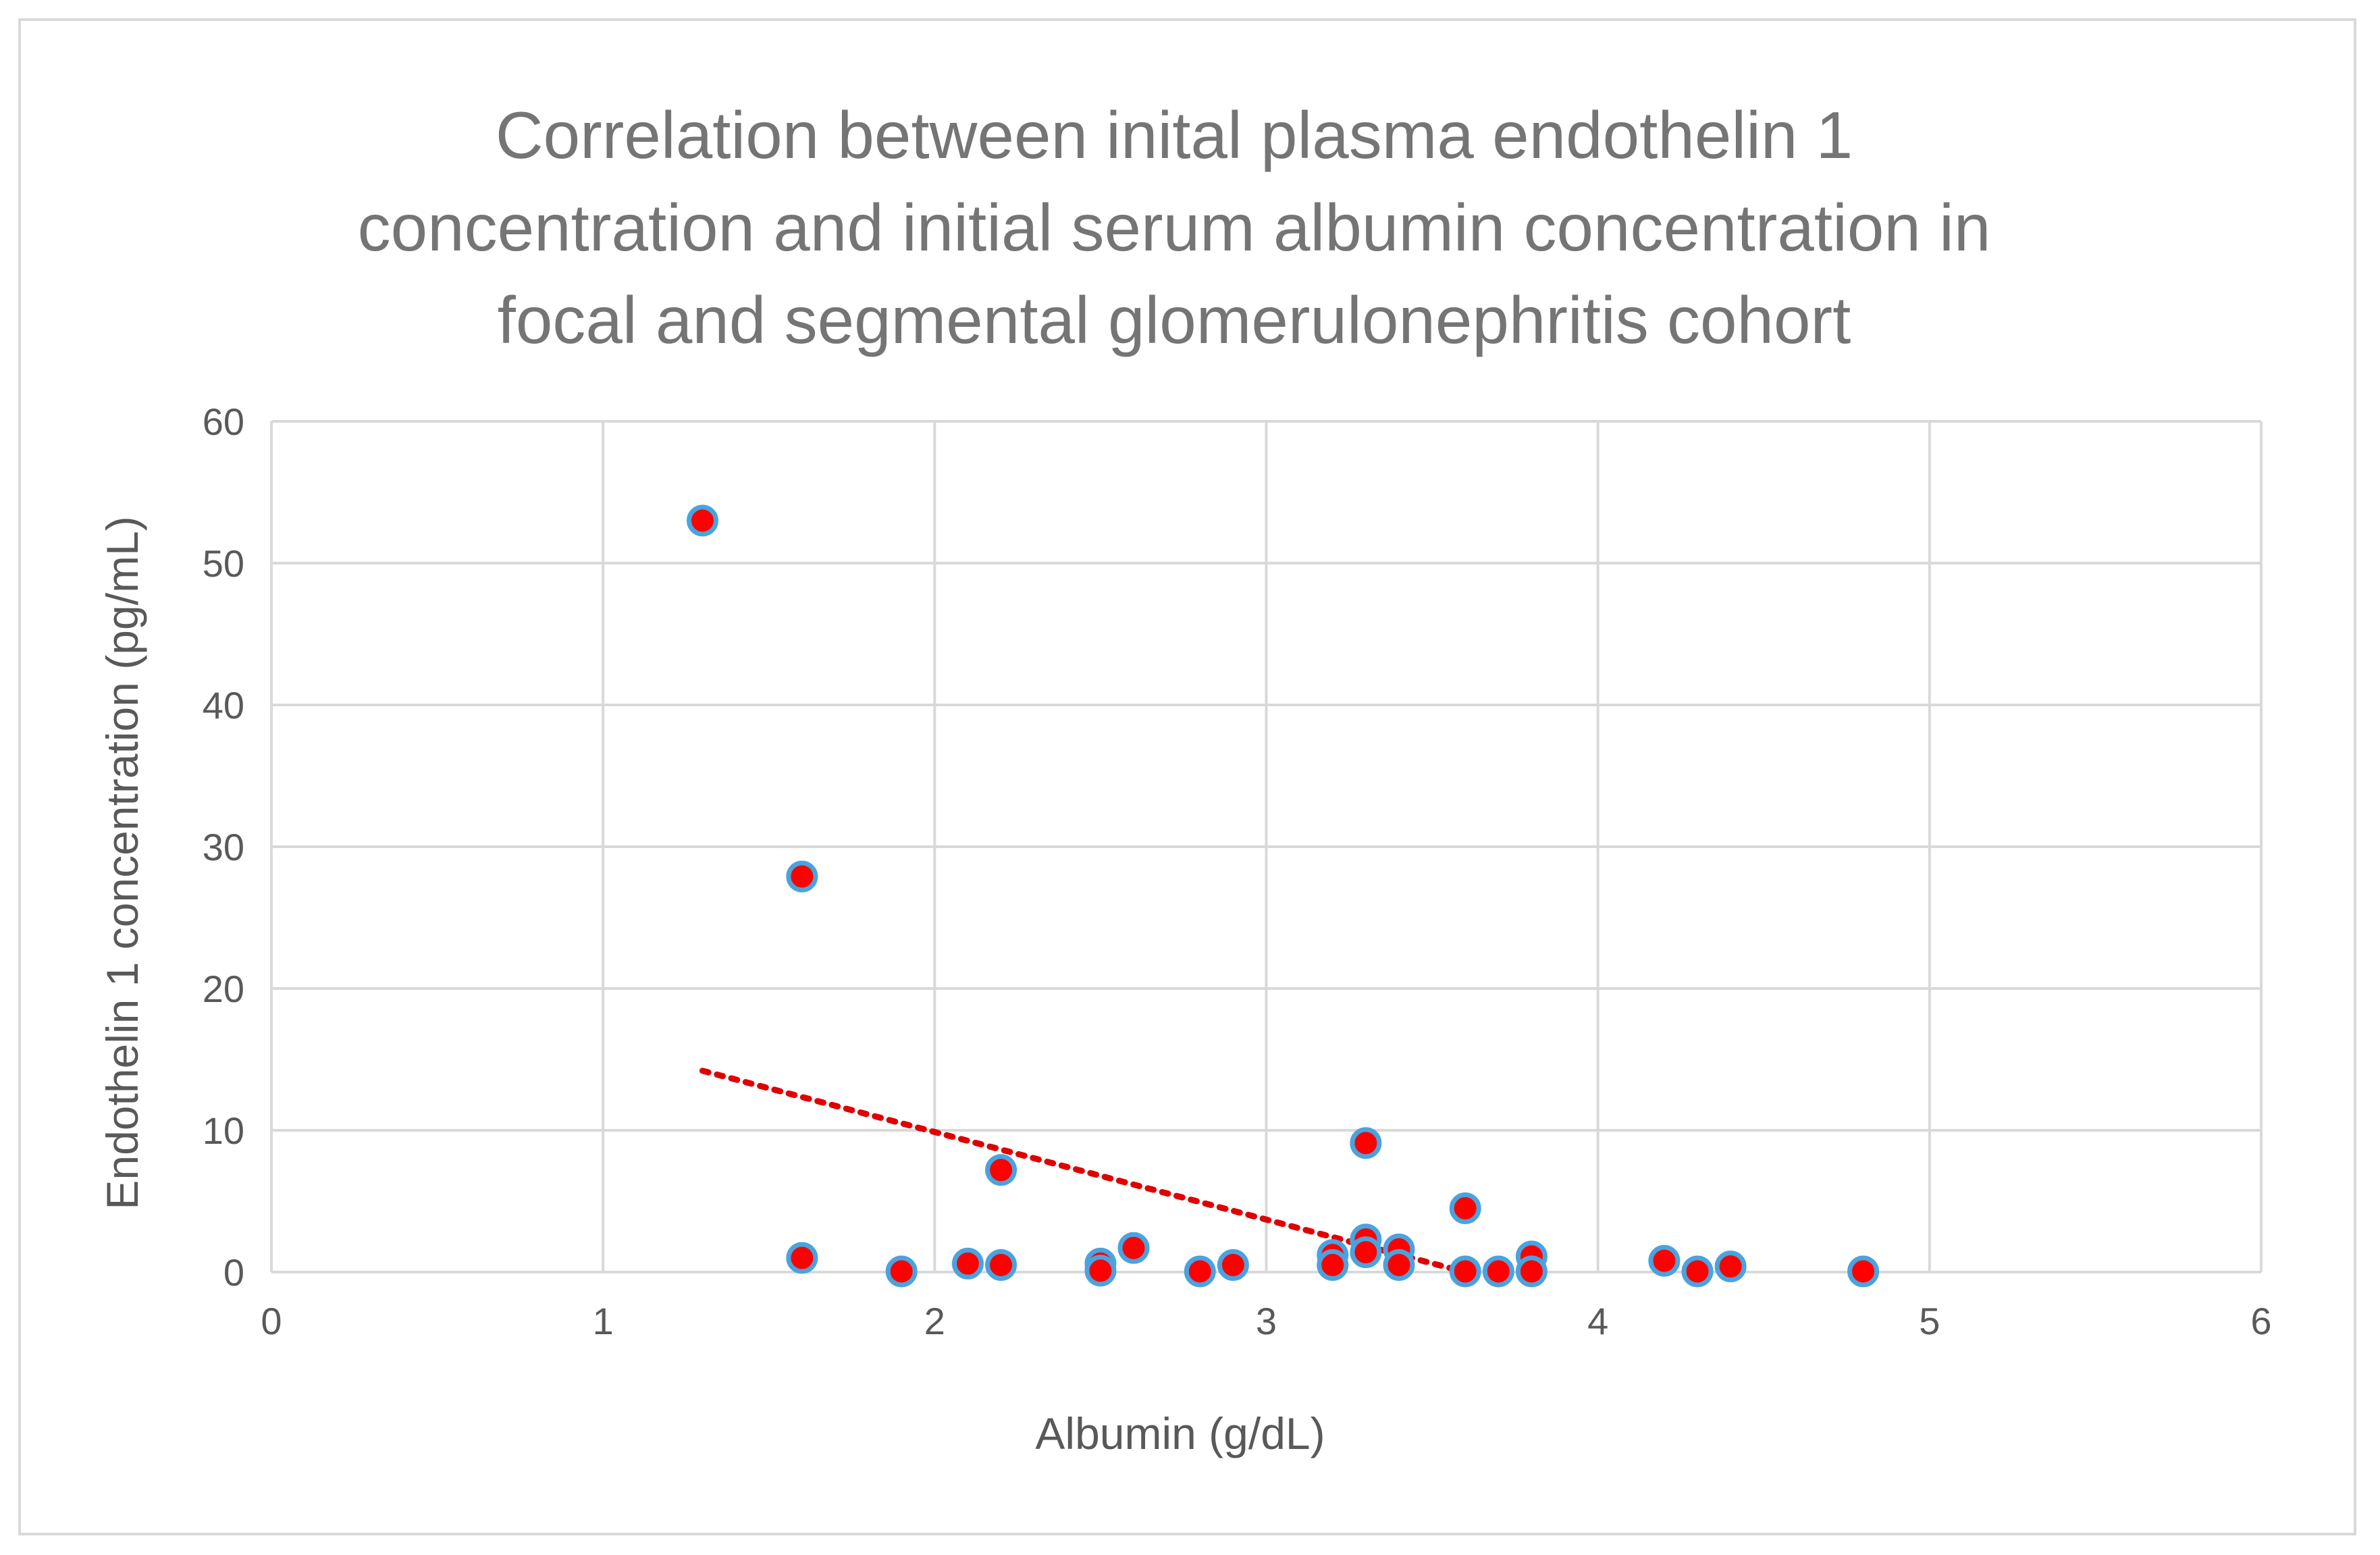 The height and width of the screenshot is (1555, 2380). I want to click on x-tick-label: 3, so click(1266, 1321).